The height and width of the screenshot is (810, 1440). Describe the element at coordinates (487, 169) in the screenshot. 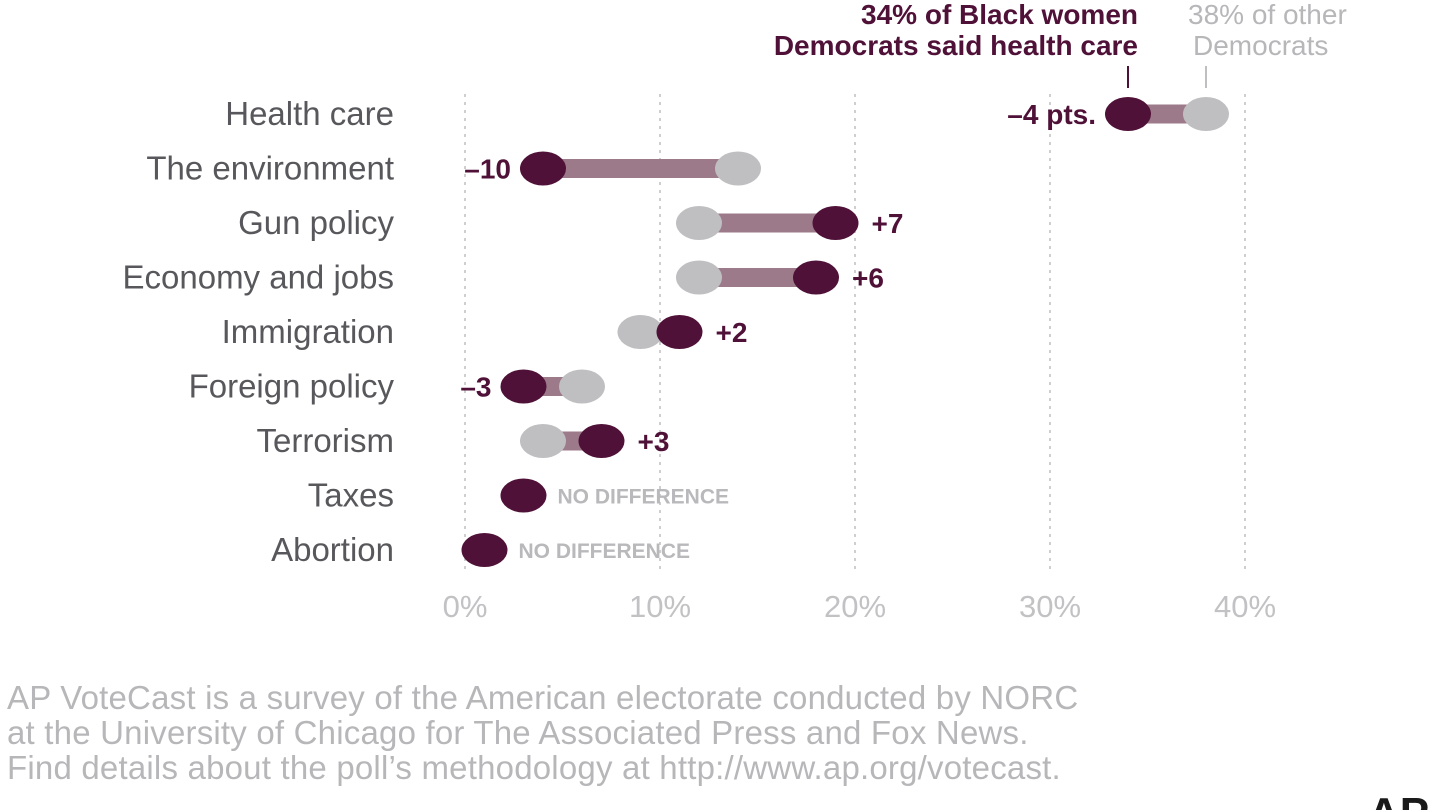

I see `difference-label: –10` at that location.